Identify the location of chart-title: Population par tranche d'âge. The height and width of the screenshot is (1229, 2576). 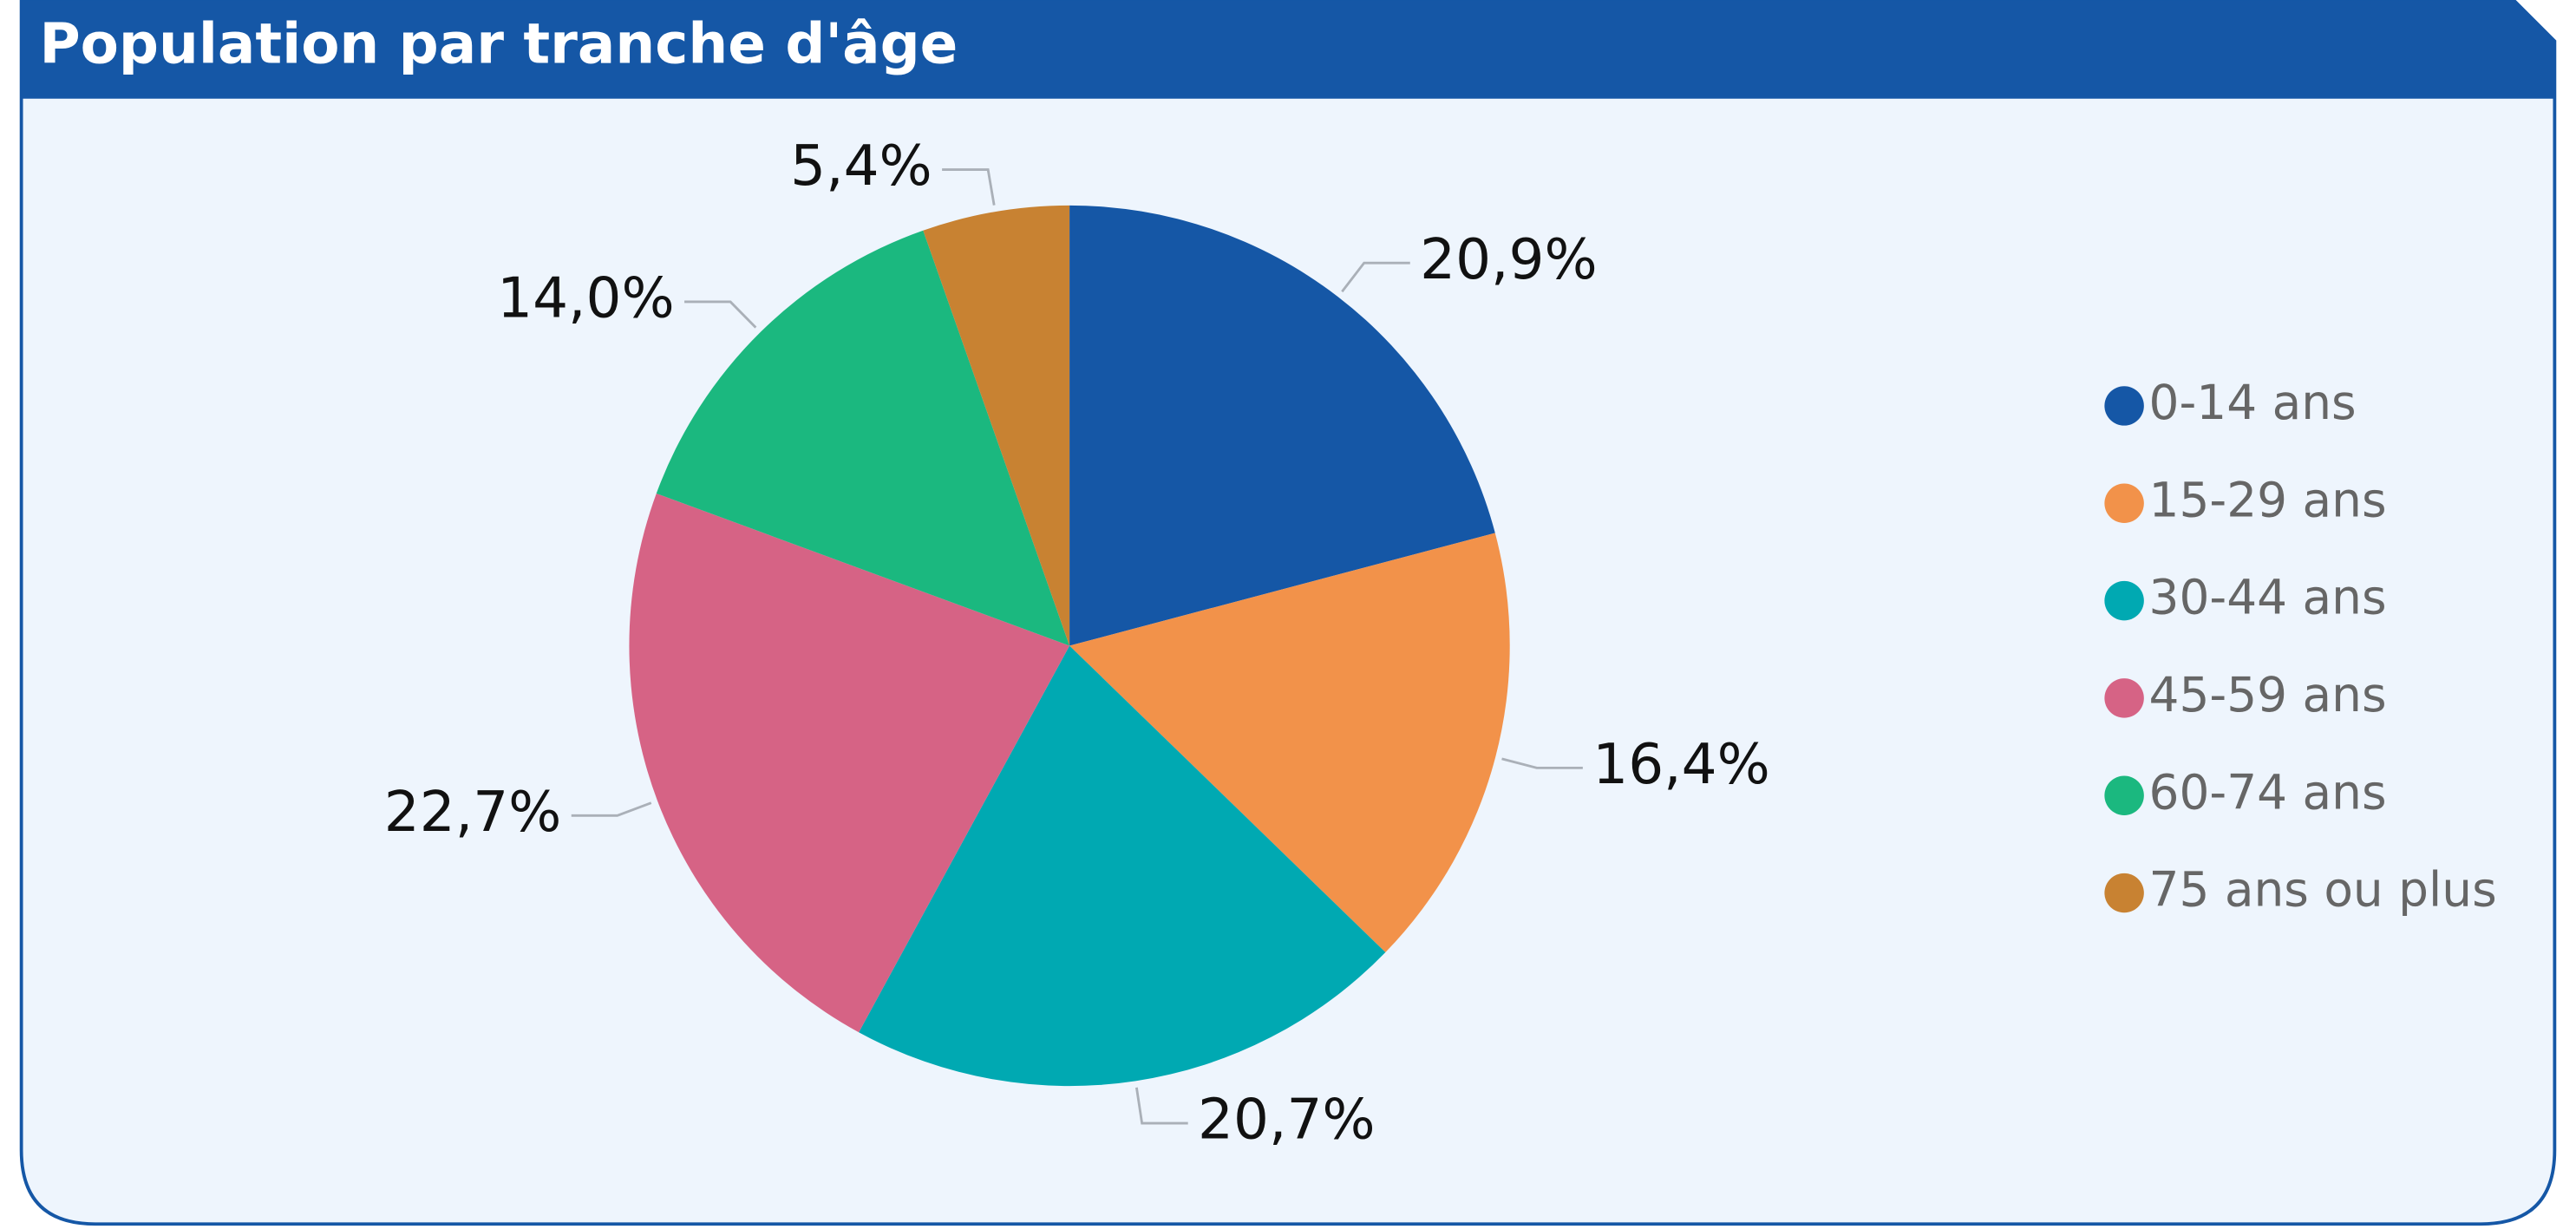
(498, 44).